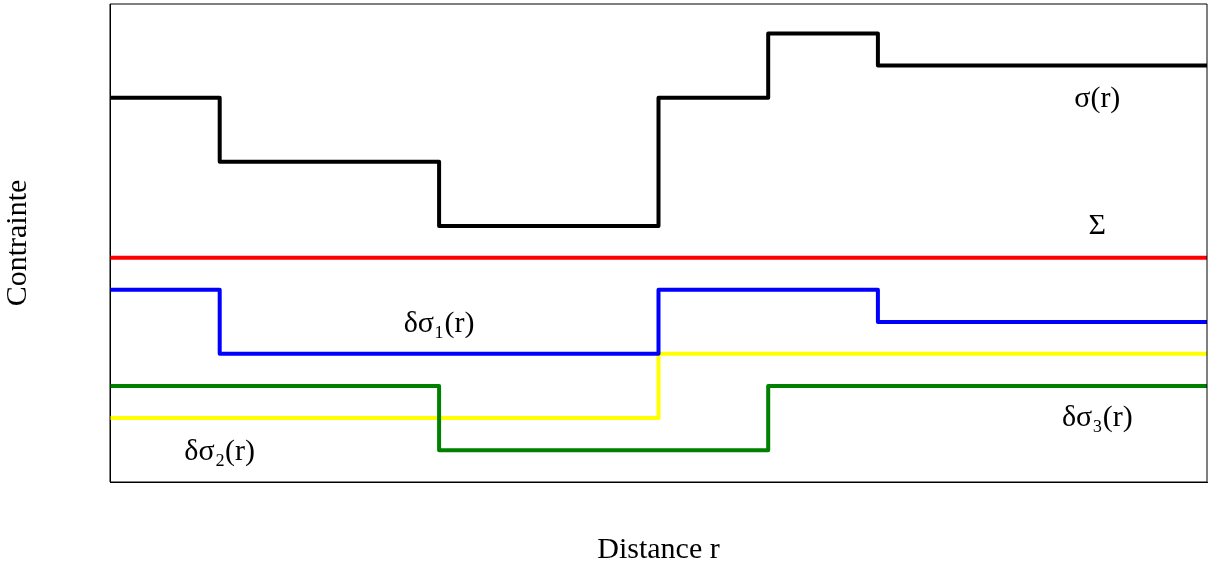  I want to click on series-label: δσ₂(r), so click(220, 449).